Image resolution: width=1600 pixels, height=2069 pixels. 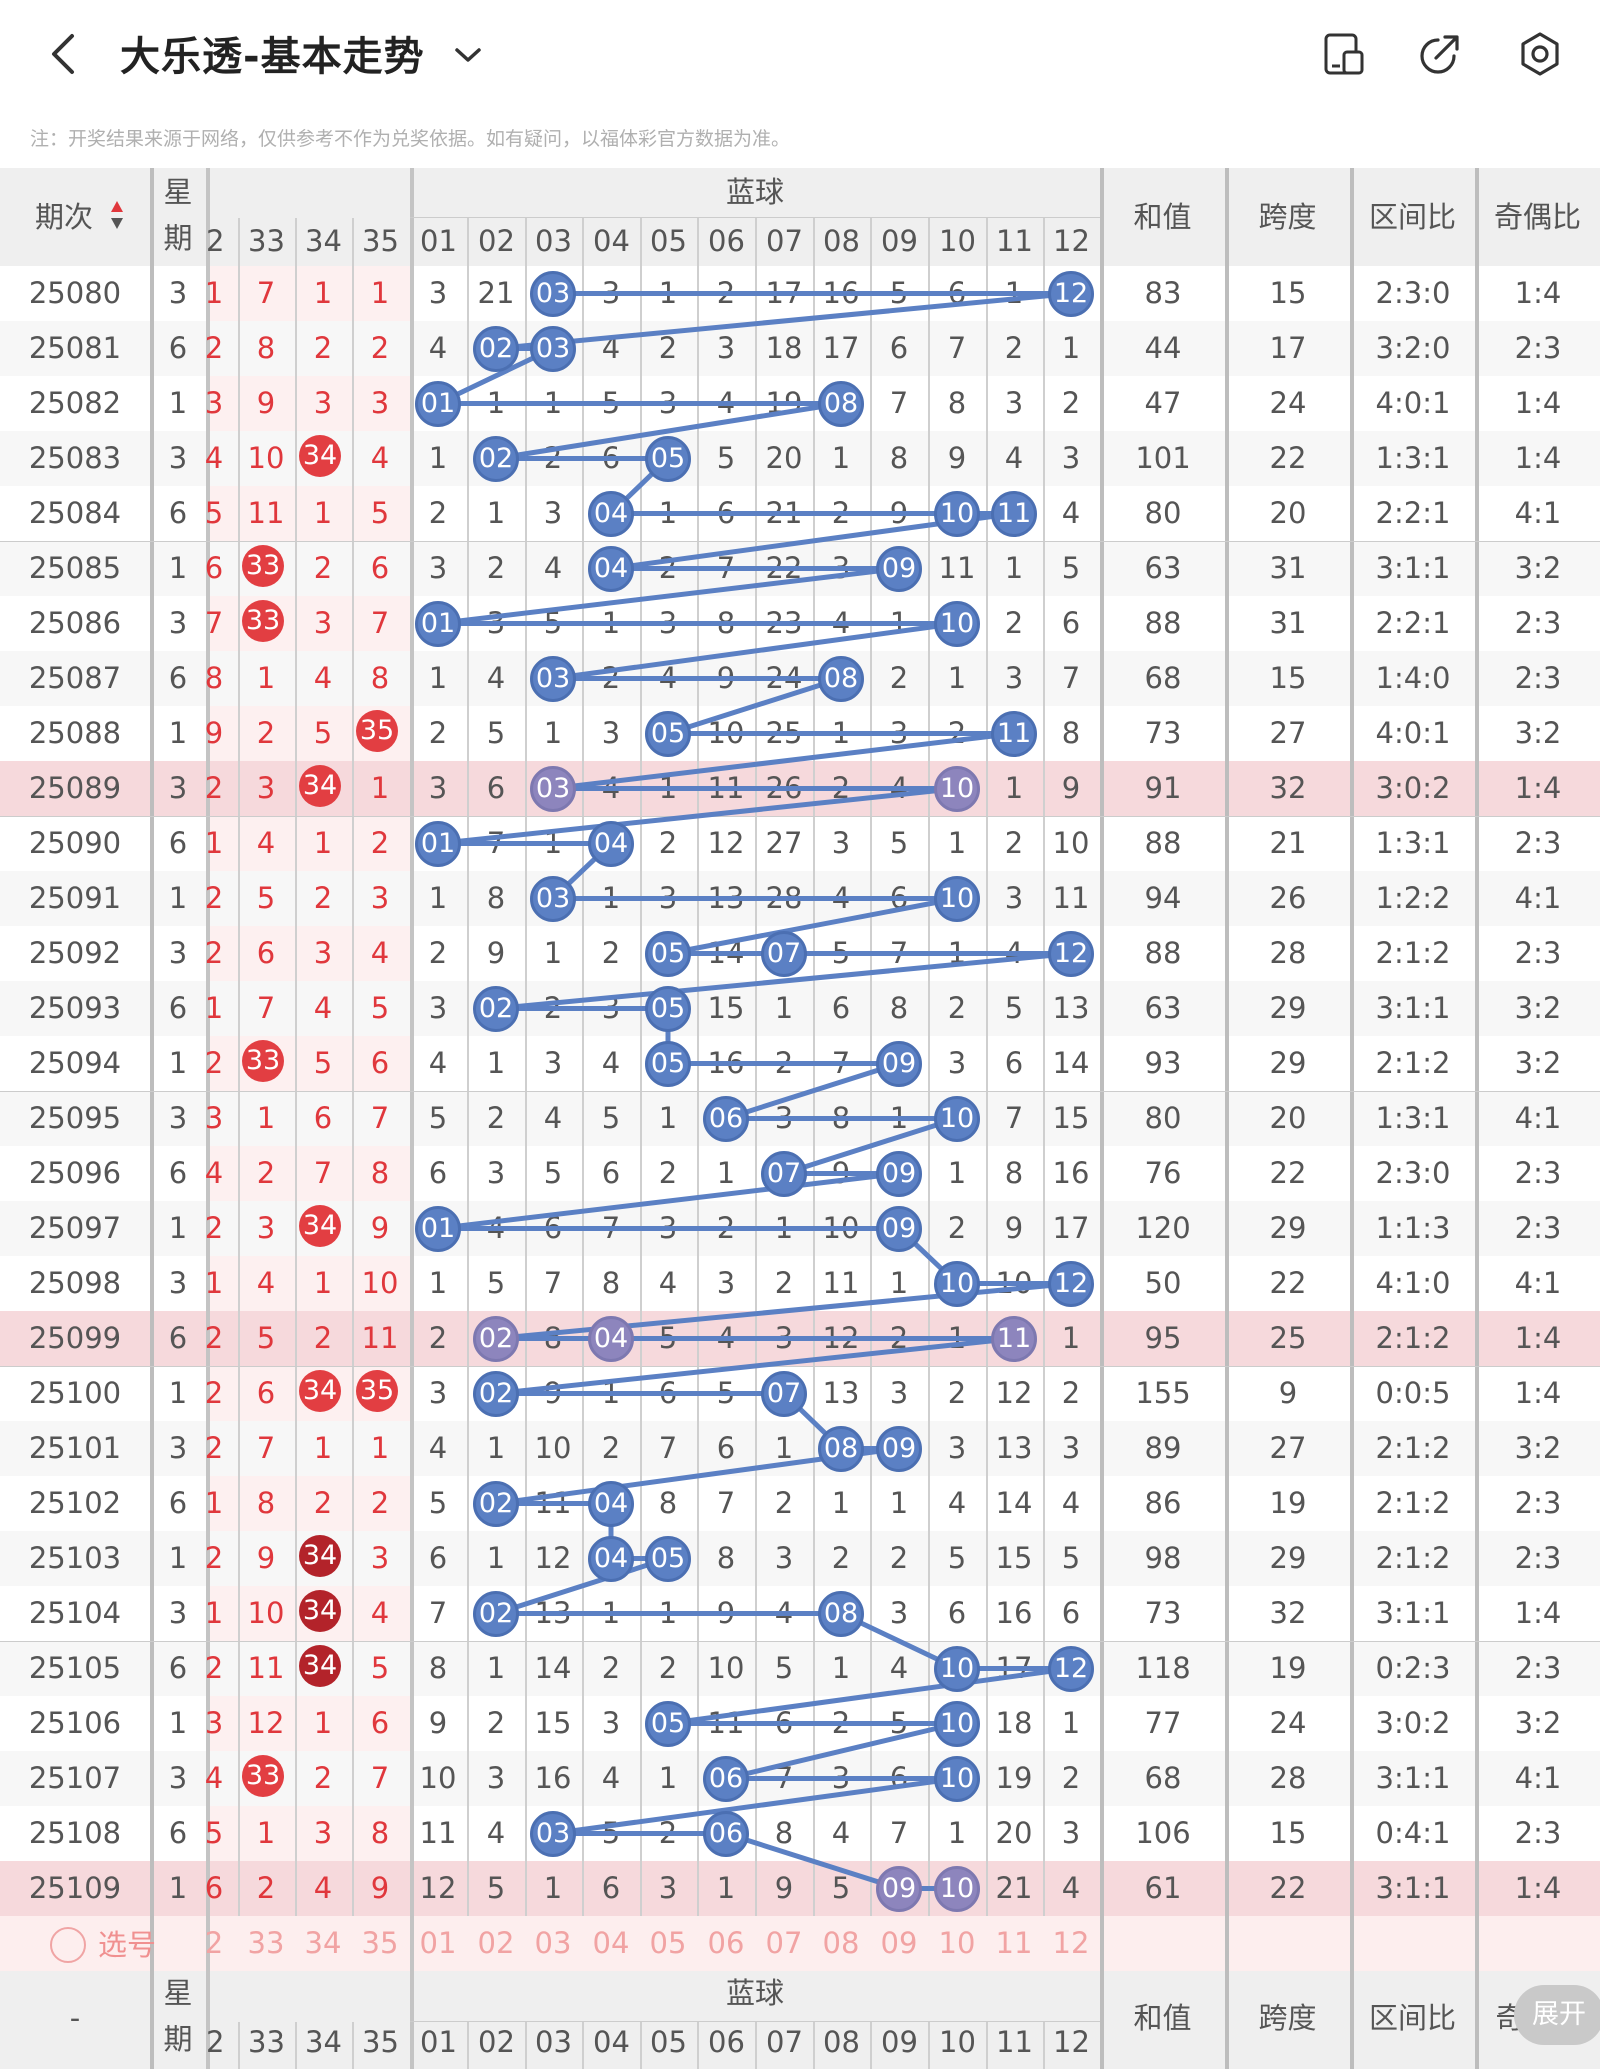 I want to click on header-oe: 奇偶比, so click(x=1537, y=217).